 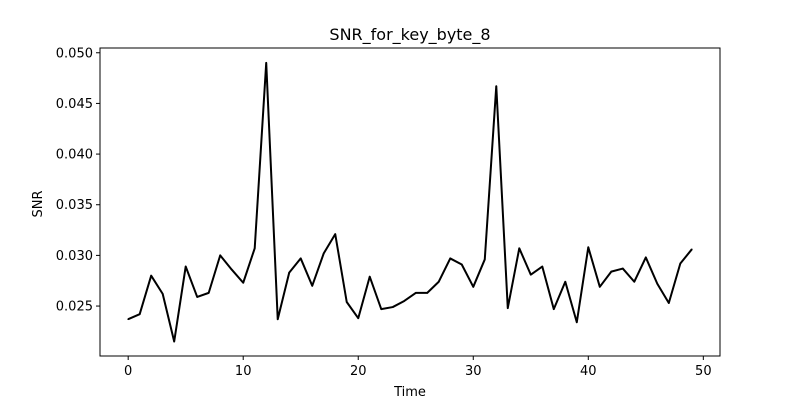 What do you see at coordinates (74, 155) in the screenshot?
I see `y-tick-label: 0.040` at bounding box center [74, 155].